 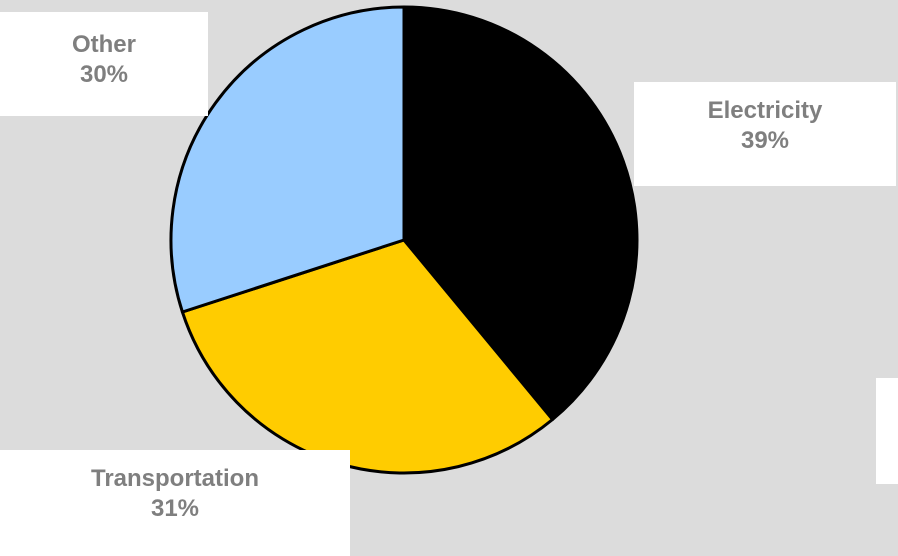 What do you see at coordinates (104, 74) in the screenshot?
I see `slice-label-other-pct: 30%` at bounding box center [104, 74].